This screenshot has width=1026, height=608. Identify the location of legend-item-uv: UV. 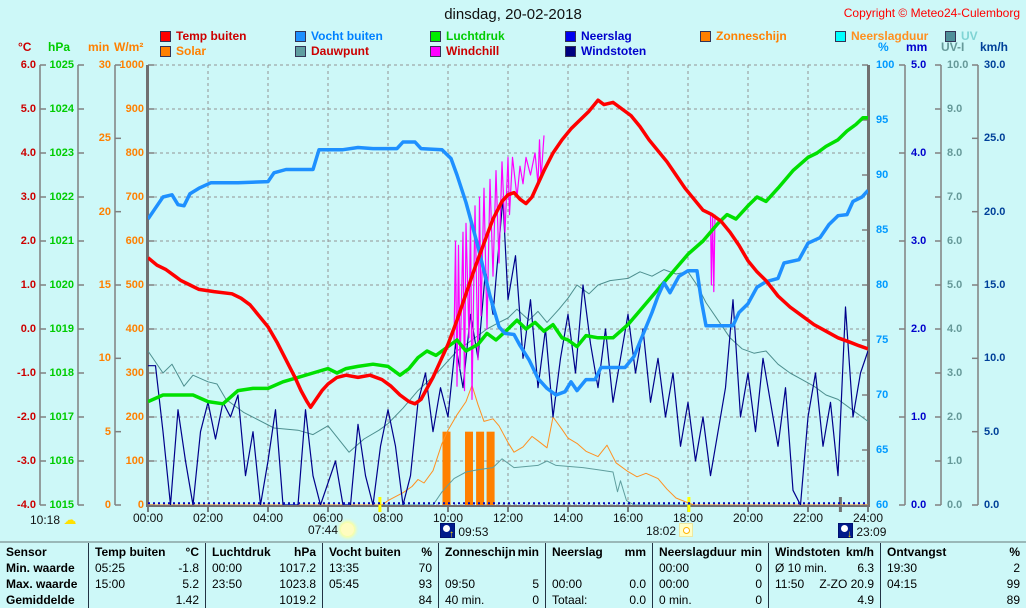
(961, 36).